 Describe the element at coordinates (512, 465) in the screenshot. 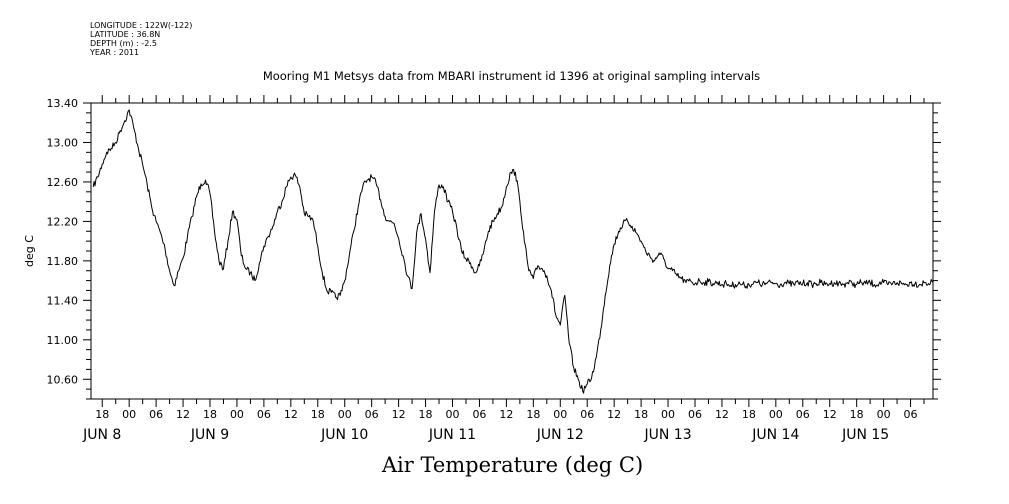

I see `x-axis-title: Air Temperature (deg C)` at that location.